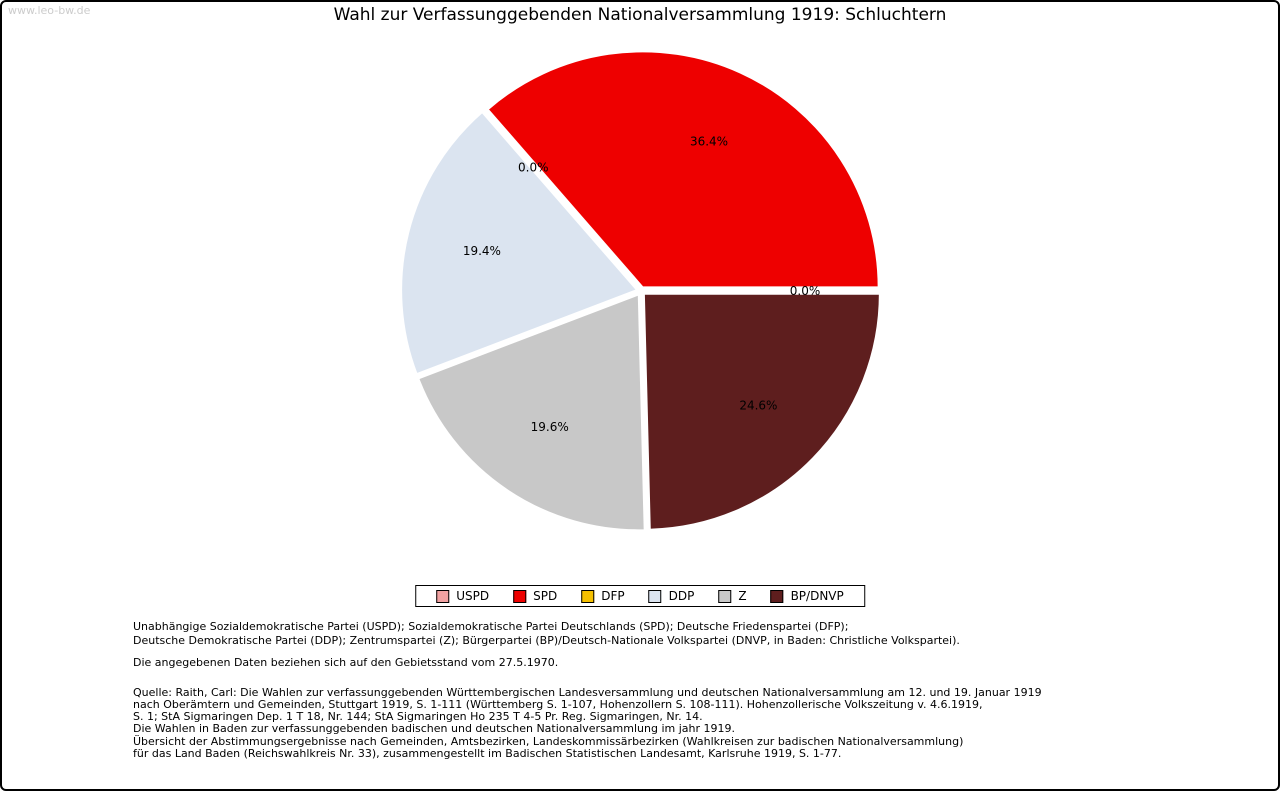 Image resolution: width=1280 pixels, height=791 pixels. Describe the element at coordinates (681, 596) in the screenshot. I see `legend-label-ddp: DDP` at that location.